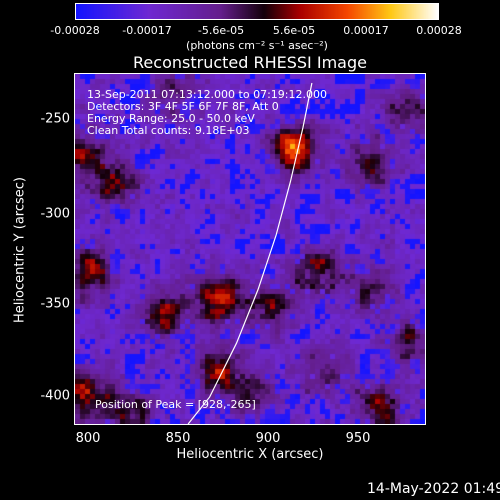 The height and width of the screenshot is (500, 500). I want to click on y-tick-label: -350, so click(55, 304).